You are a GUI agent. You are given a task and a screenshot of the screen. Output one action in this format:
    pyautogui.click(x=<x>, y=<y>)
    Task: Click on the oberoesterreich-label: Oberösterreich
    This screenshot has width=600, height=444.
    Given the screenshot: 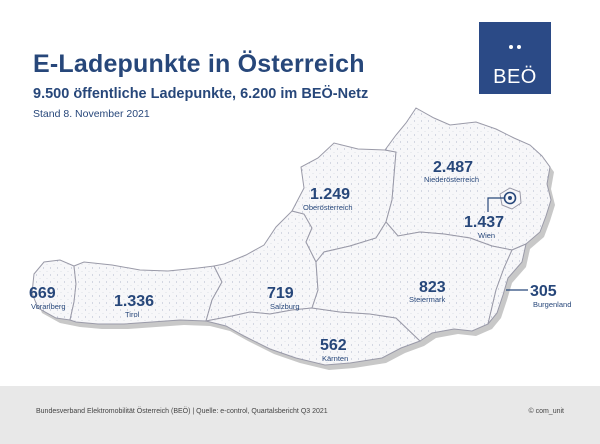 What is the action you would take?
    pyautogui.click(x=328, y=207)
    